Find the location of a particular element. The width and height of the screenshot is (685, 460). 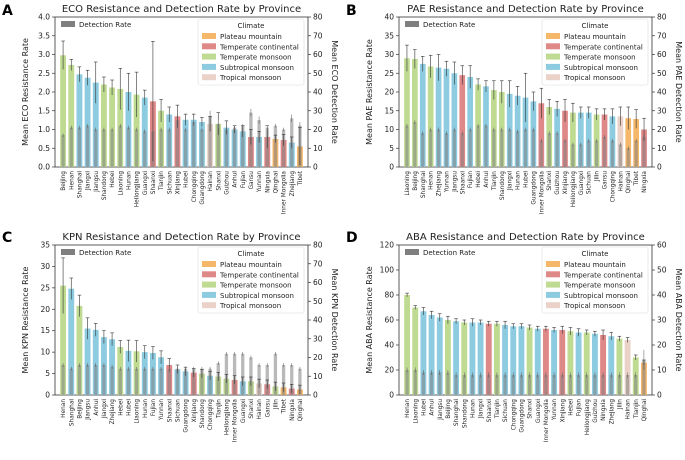

panel-c-xtick-label: Anhui is located at coordinates (97, 407).